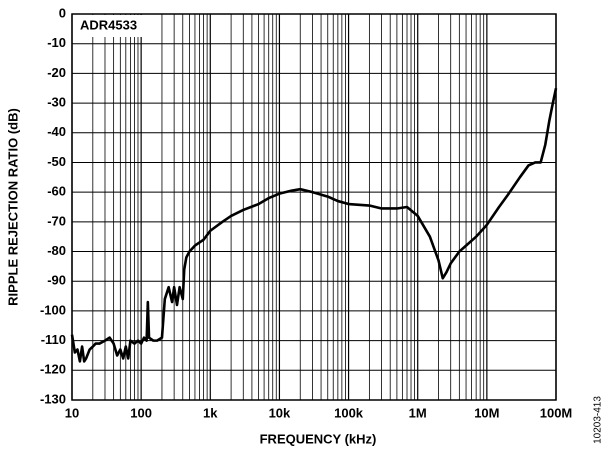 This screenshot has width=608, height=457. Describe the element at coordinates (556, 412) in the screenshot. I see `x-tick-label: 100M` at that location.